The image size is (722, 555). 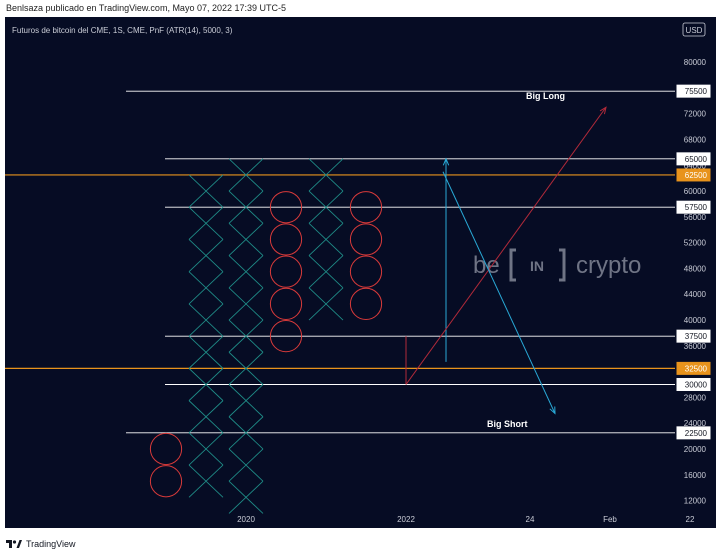 I want to click on watermark: beINcrypto, so click(x=557, y=265).